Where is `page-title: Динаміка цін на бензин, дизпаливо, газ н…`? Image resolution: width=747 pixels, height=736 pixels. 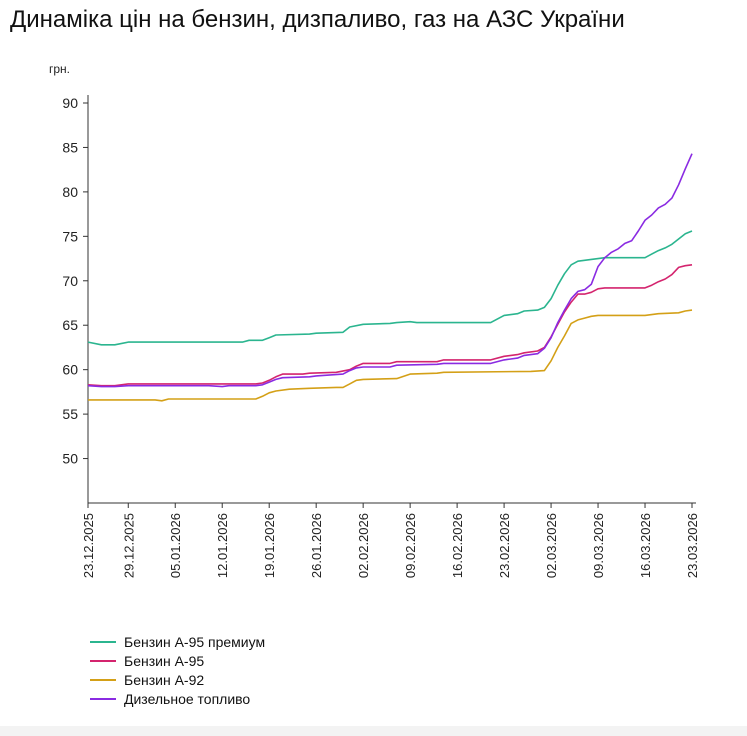 page-title: Динаміка цін на бензин, дизпаливо, газ н… is located at coordinates (317, 19).